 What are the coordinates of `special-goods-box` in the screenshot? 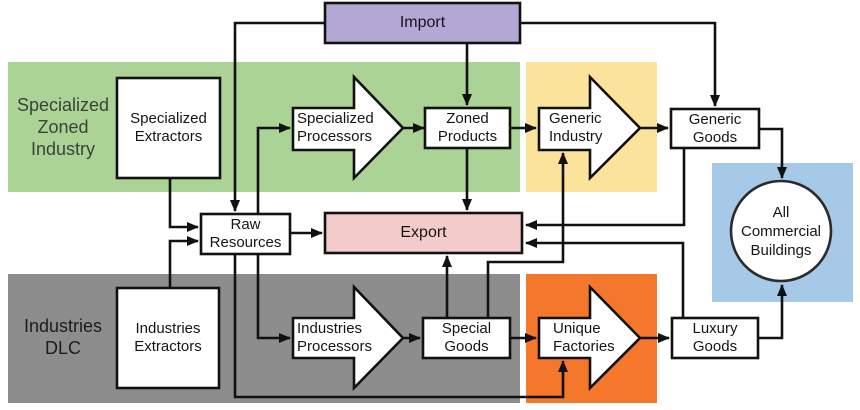 It's located at (466, 338).